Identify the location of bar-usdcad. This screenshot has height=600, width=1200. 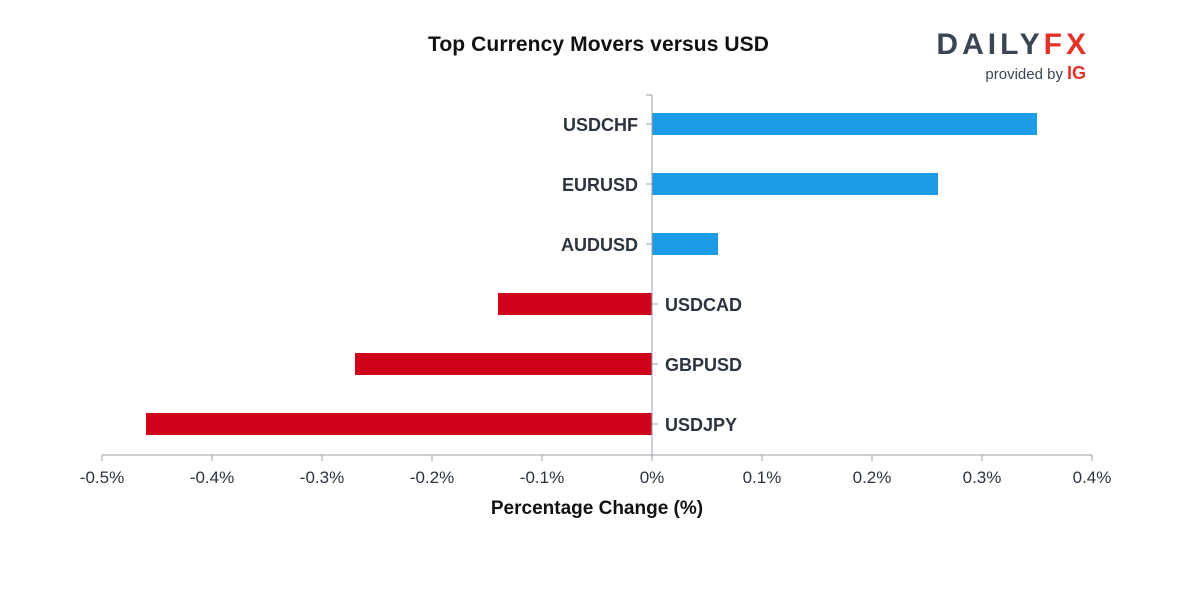
(575, 304).